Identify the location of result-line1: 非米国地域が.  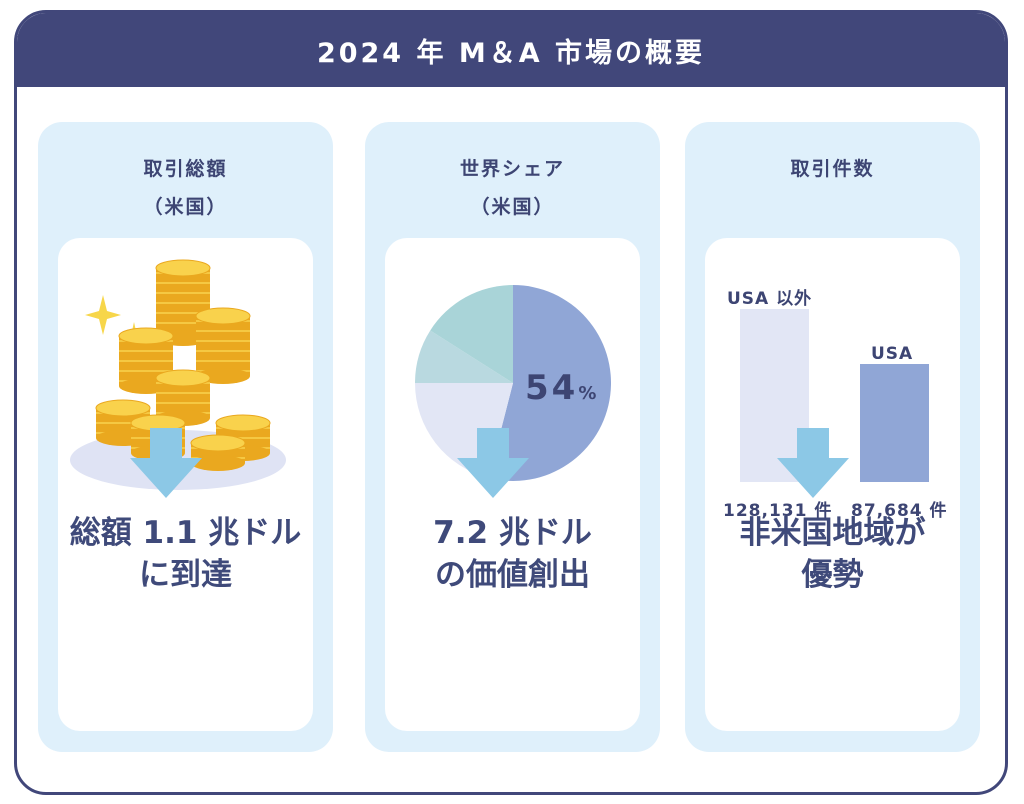
(832, 533).